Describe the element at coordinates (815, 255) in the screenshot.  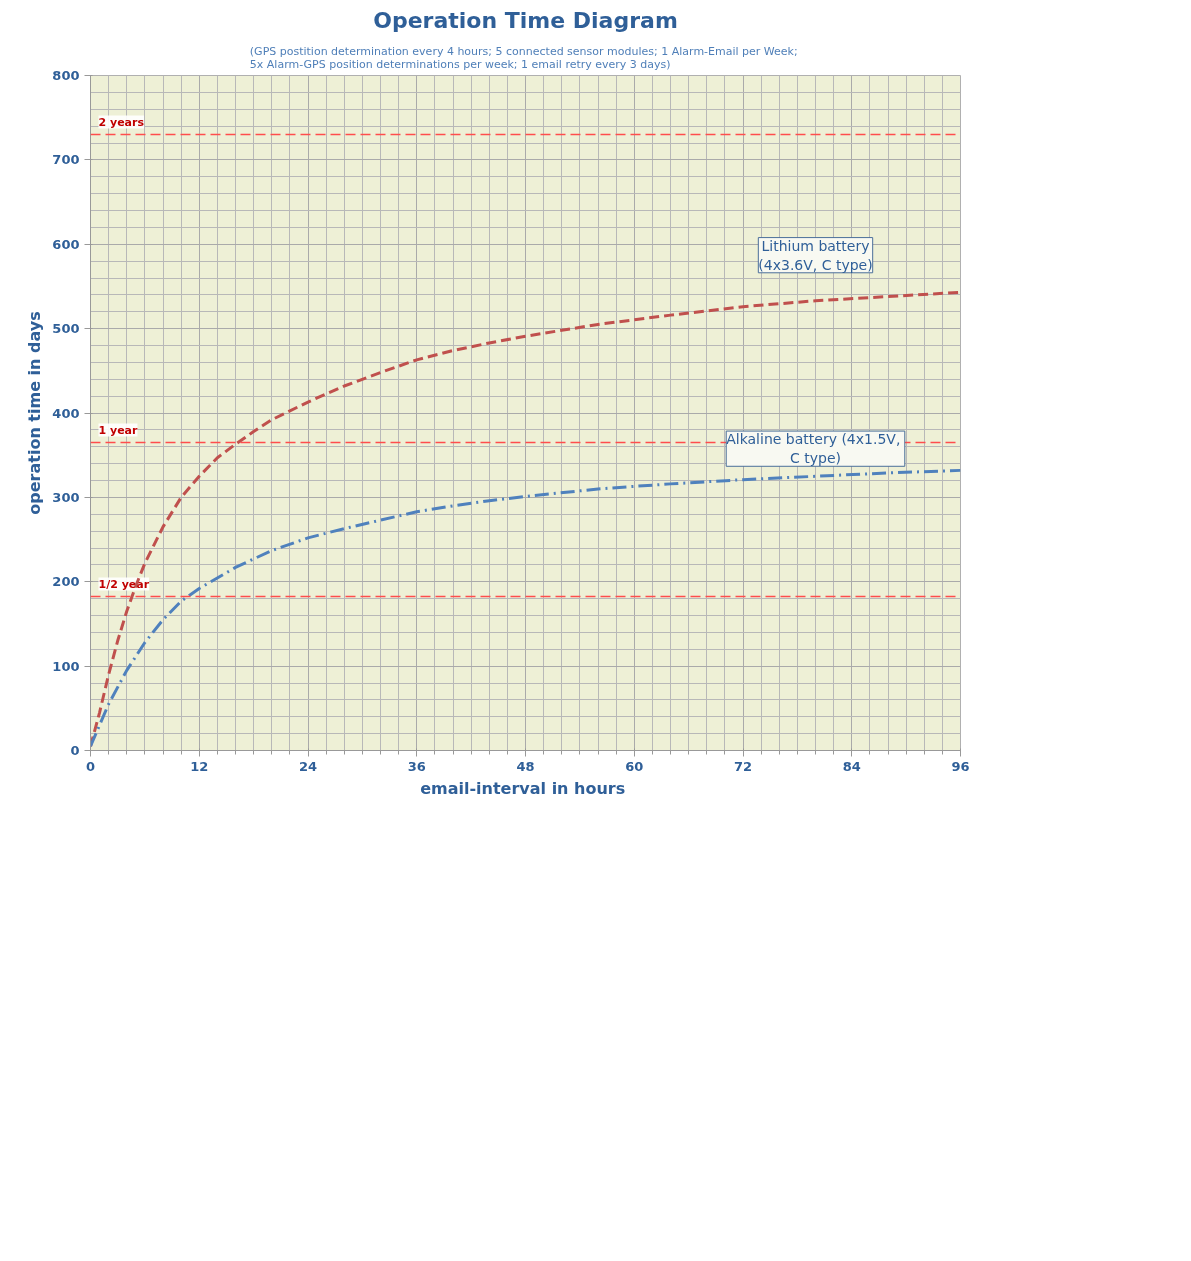
I see `series-label: Lithium battery (4x3.6V, C type)` at that location.